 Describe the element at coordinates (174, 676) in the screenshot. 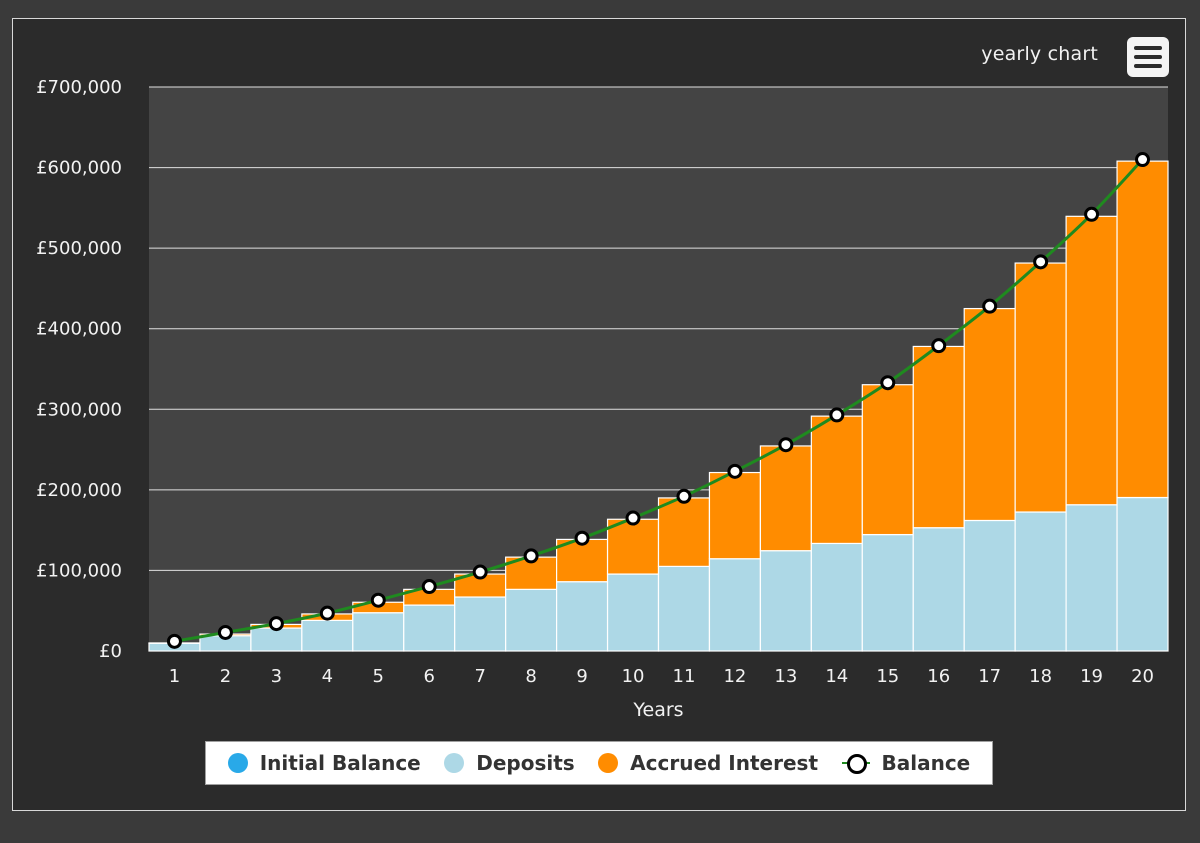

I see `x-tick-label: 1` at that location.